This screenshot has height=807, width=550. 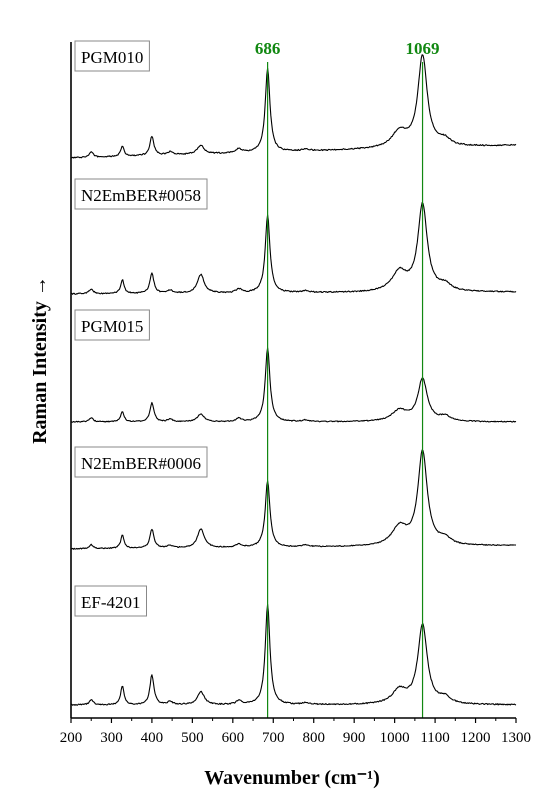 I want to click on y-axis-title: Raman Intensity →, so click(x=40, y=360).